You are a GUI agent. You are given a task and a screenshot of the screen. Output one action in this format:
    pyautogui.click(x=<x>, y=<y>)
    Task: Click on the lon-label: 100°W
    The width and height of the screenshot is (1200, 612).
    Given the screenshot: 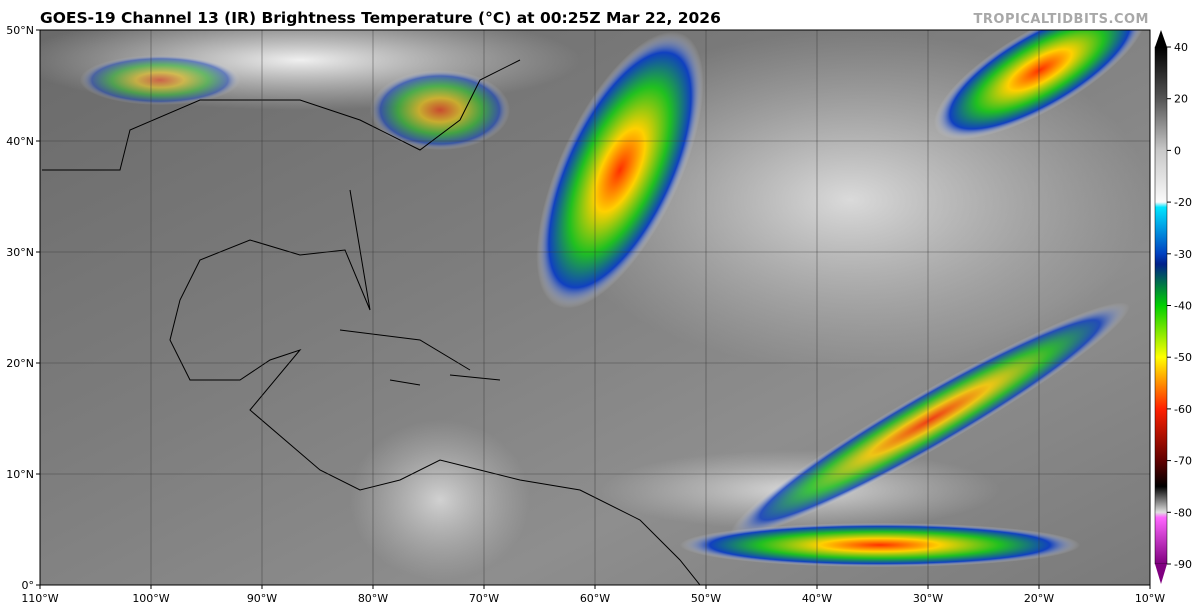 What is the action you would take?
    pyautogui.click(x=150, y=598)
    